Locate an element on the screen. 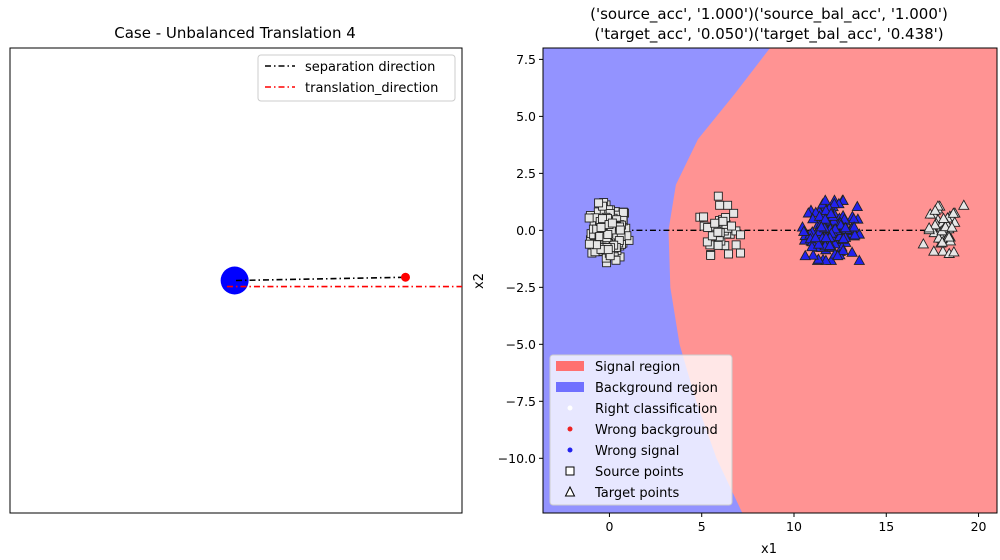 The image size is (1000, 560). left-chart-title: Case - Unbalanced Translation 4 is located at coordinates (235, 33).